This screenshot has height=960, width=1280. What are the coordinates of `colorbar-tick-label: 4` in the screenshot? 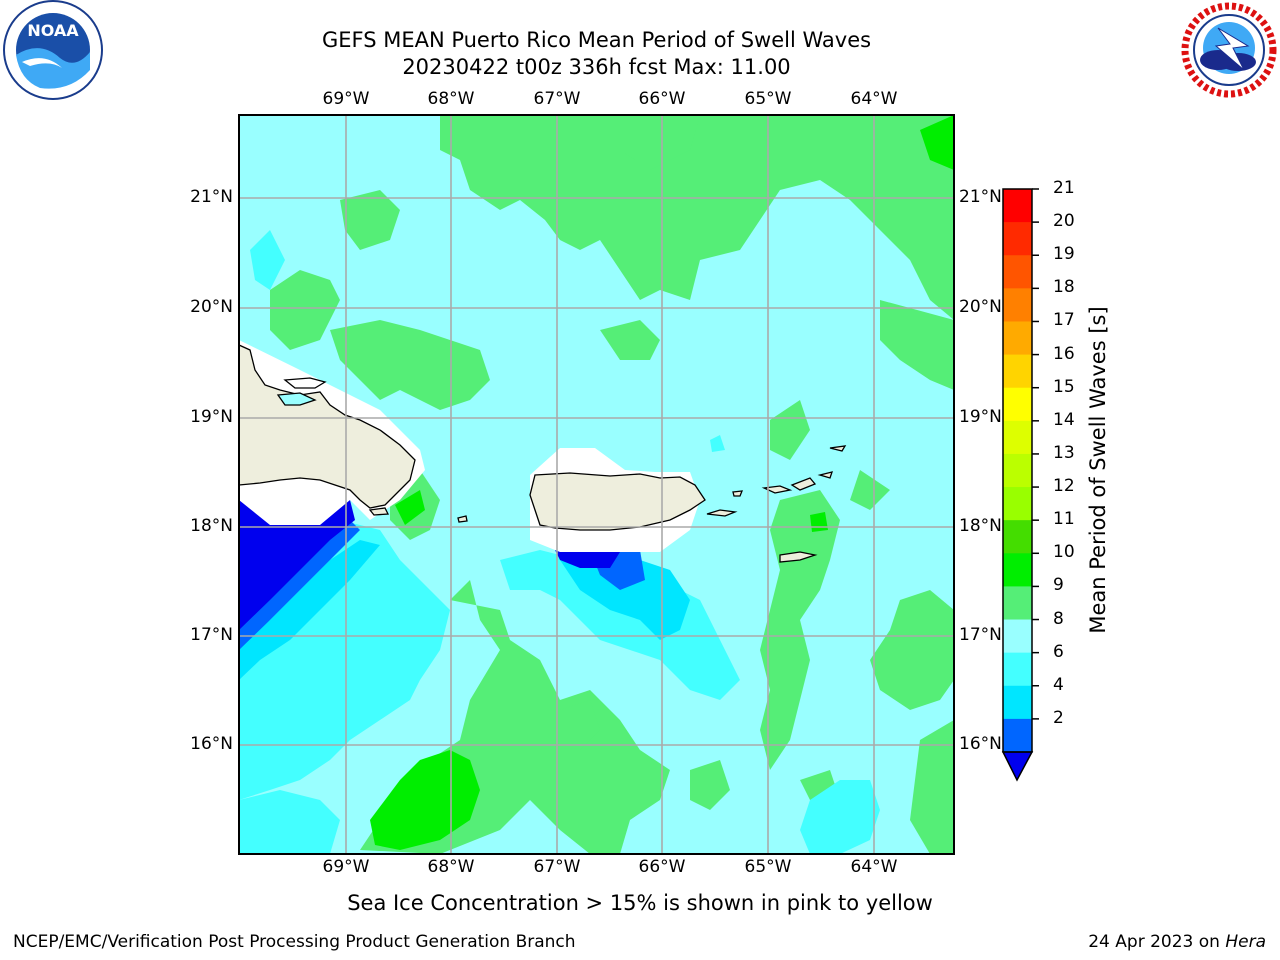 It's located at (1058, 684).